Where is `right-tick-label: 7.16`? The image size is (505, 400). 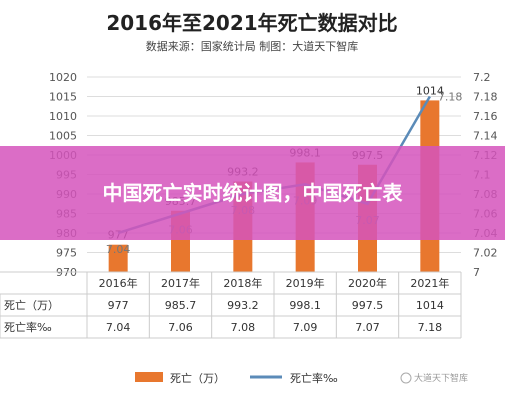
right-tick-label: 7.16 is located at coordinates (485, 116).